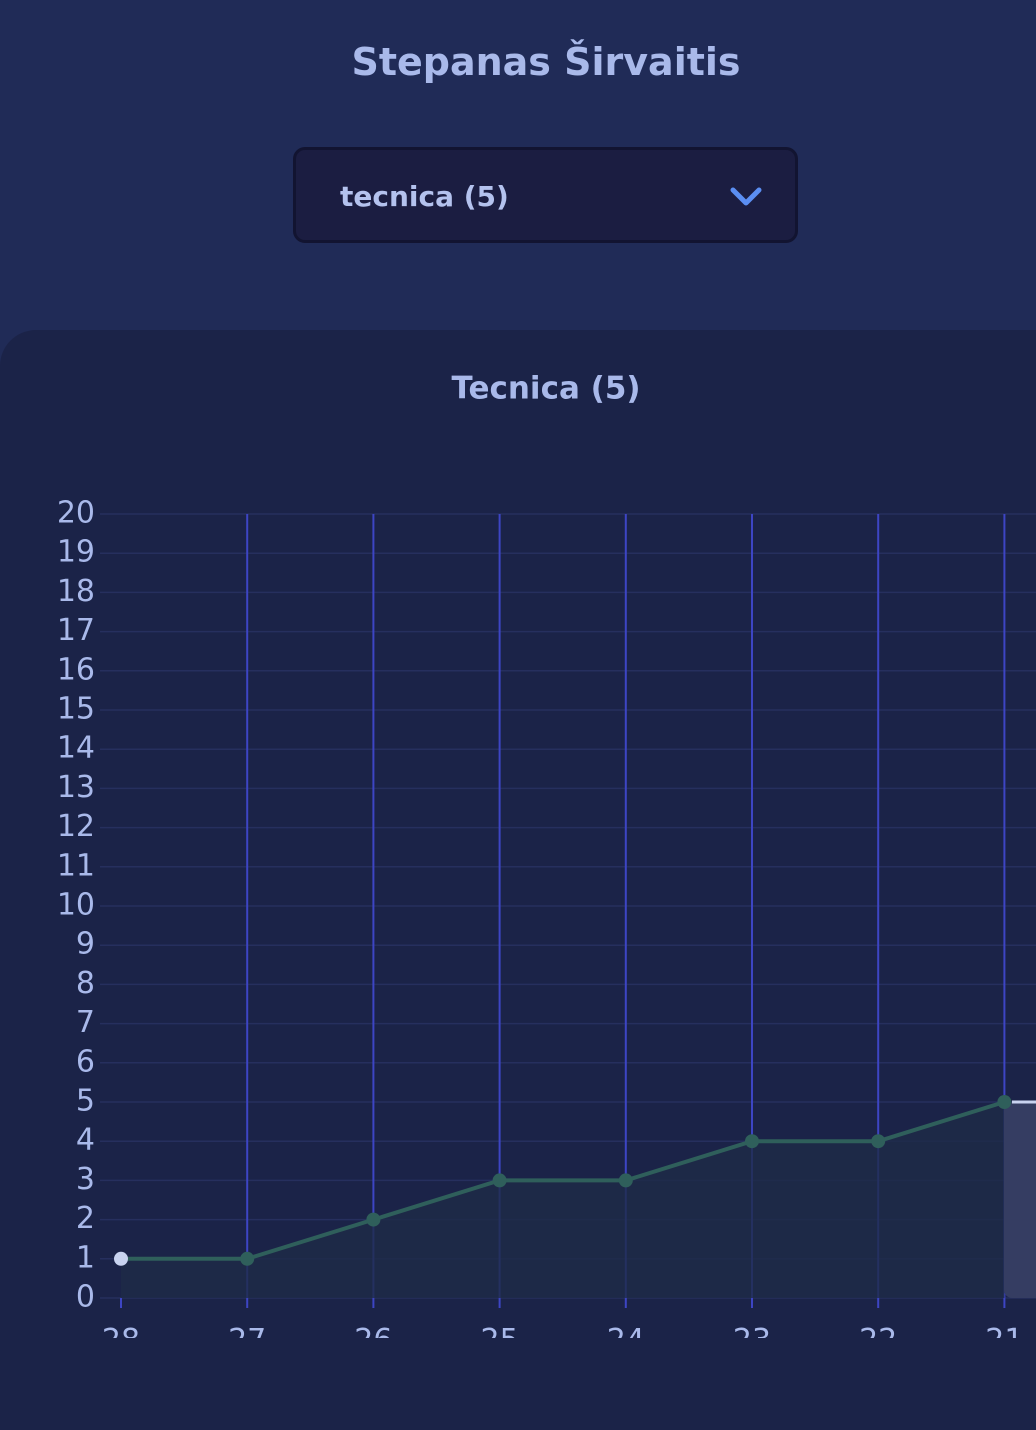 This screenshot has width=1036, height=1430. What do you see at coordinates (76, 669) in the screenshot?
I see `y-tick-label: 16` at bounding box center [76, 669].